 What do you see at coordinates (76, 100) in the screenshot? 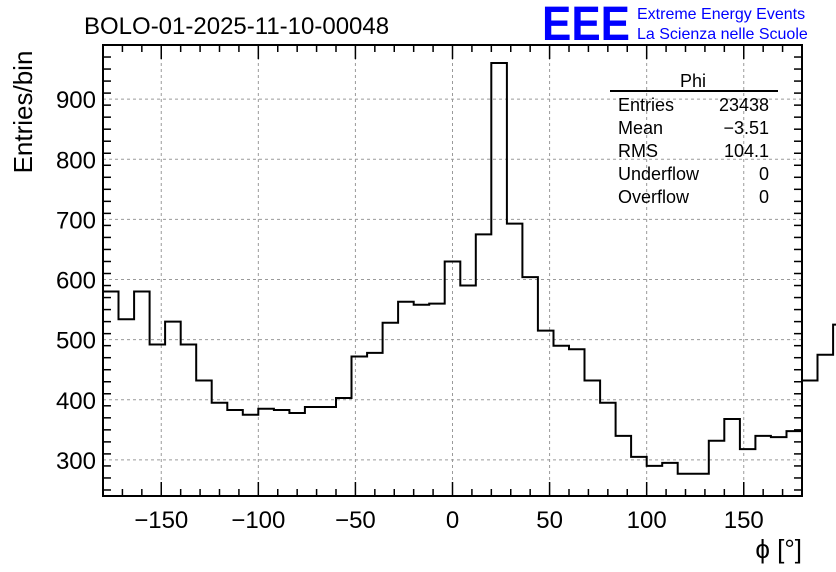
I see `y-tick-label: 900` at bounding box center [76, 100].